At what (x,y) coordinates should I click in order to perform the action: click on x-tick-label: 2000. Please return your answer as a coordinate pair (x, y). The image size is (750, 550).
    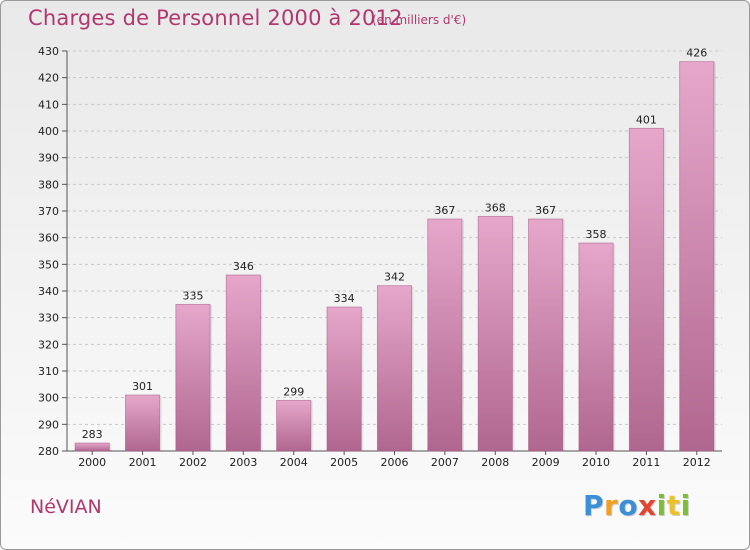
    Looking at the image, I should click on (92, 462).